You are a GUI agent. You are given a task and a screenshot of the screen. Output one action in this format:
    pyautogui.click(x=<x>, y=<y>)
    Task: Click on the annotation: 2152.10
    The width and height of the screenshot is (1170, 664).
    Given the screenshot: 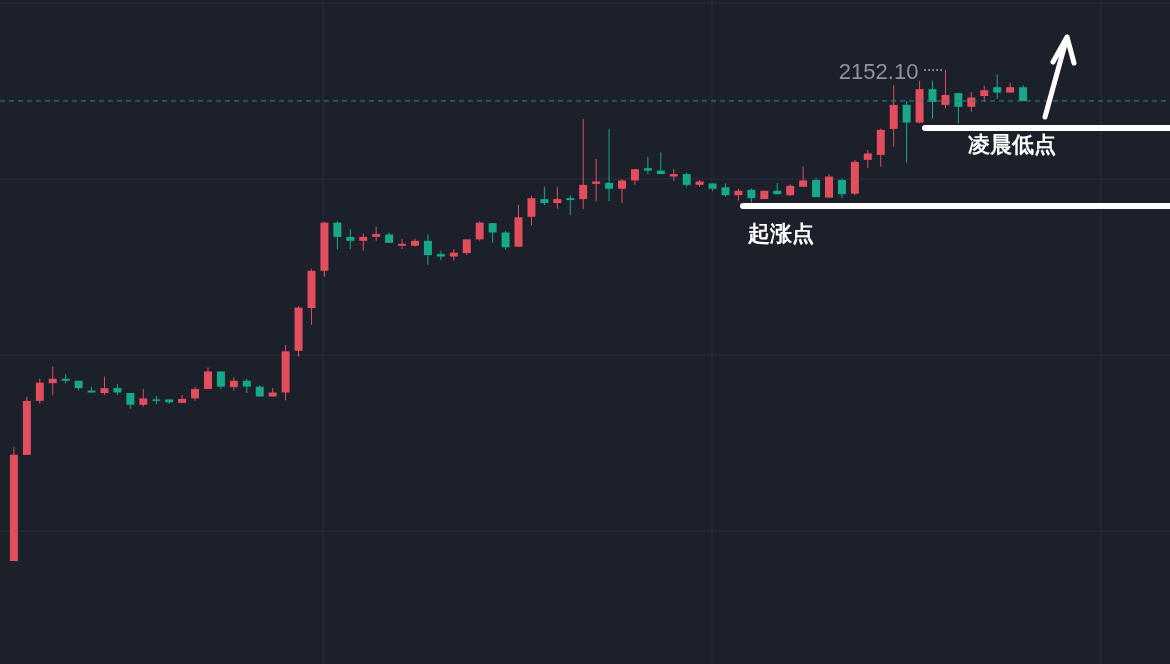 What is the action you would take?
    pyautogui.click(x=878, y=71)
    